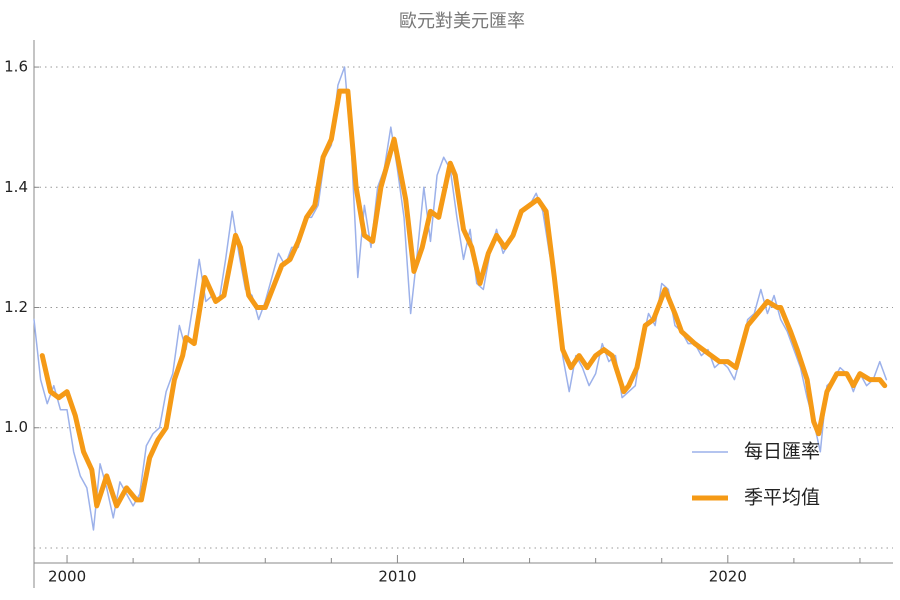 Image resolution: width=900 pixels, height=600 pixels. What do you see at coordinates (782, 498) in the screenshot?
I see `legend-label: 季平均值` at bounding box center [782, 498].